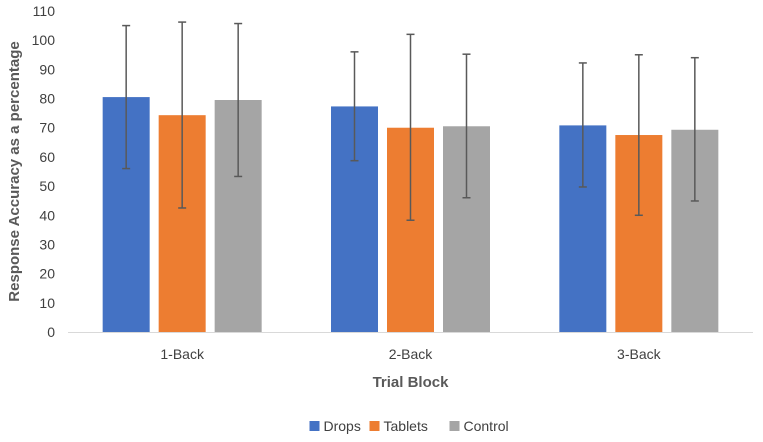 Image resolution: width=763 pixels, height=442 pixels. What do you see at coordinates (44, 40) in the screenshot?
I see `y-tick-label: 100` at bounding box center [44, 40].